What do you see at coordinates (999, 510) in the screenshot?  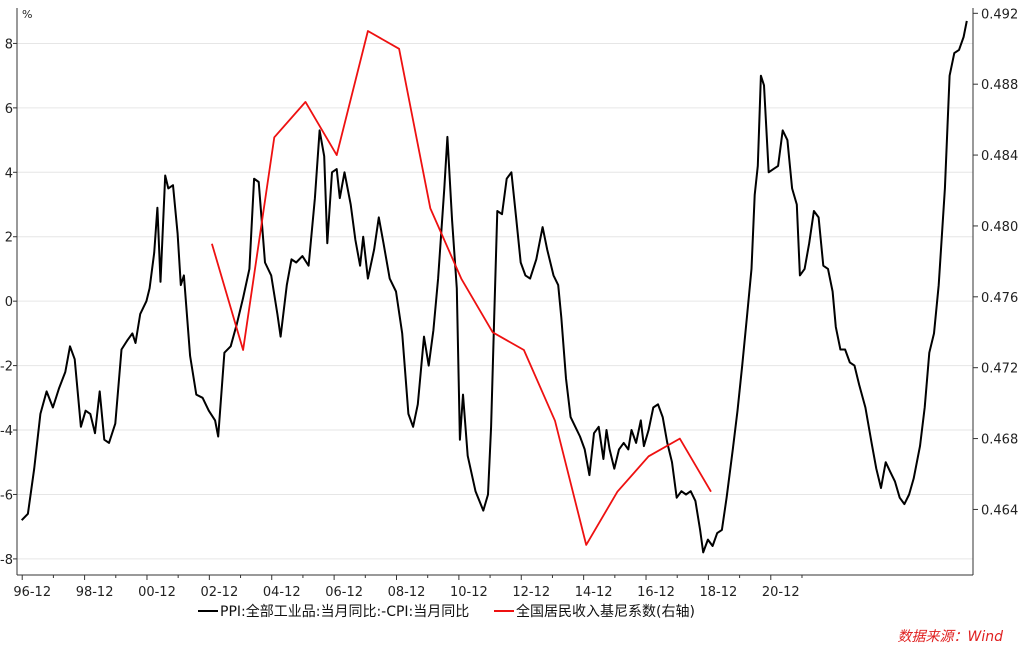 I see `right-tick-label: 0.464` at bounding box center [999, 510].